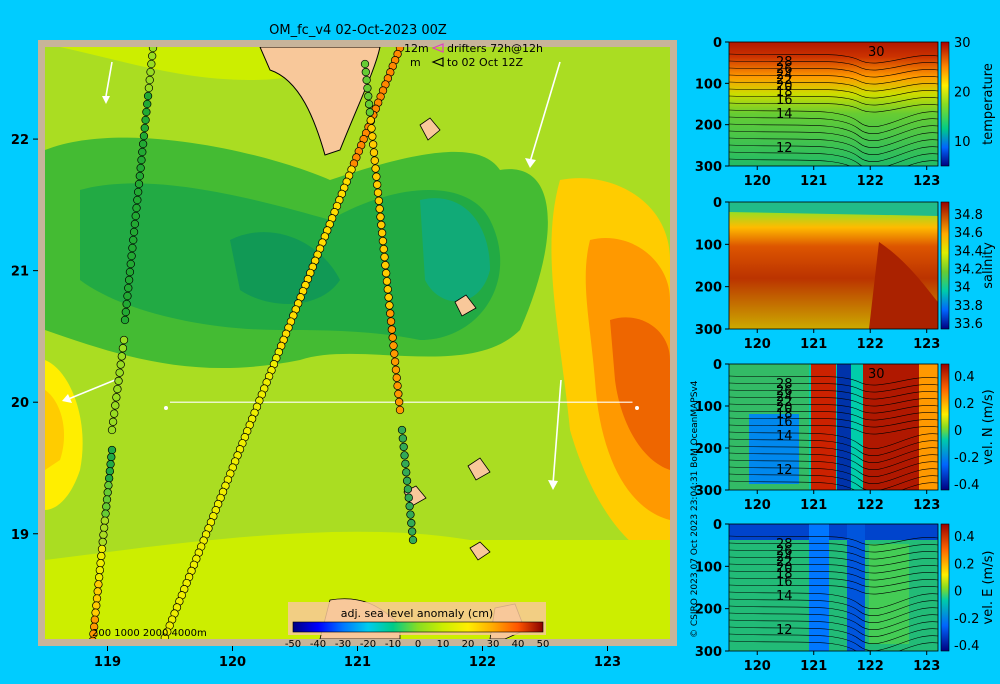 Image resolution: width=1000 pixels, height=684 pixels. What do you see at coordinates (357, 662) in the screenshot?
I see `map-x-tick-label: 121` at bounding box center [357, 662].